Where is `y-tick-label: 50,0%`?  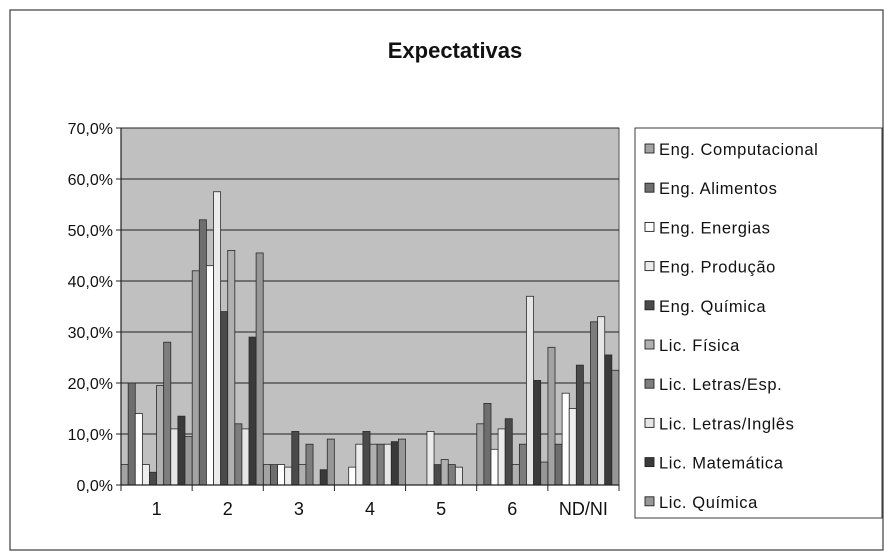 y-tick-label: 50,0% is located at coordinates (90, 231).